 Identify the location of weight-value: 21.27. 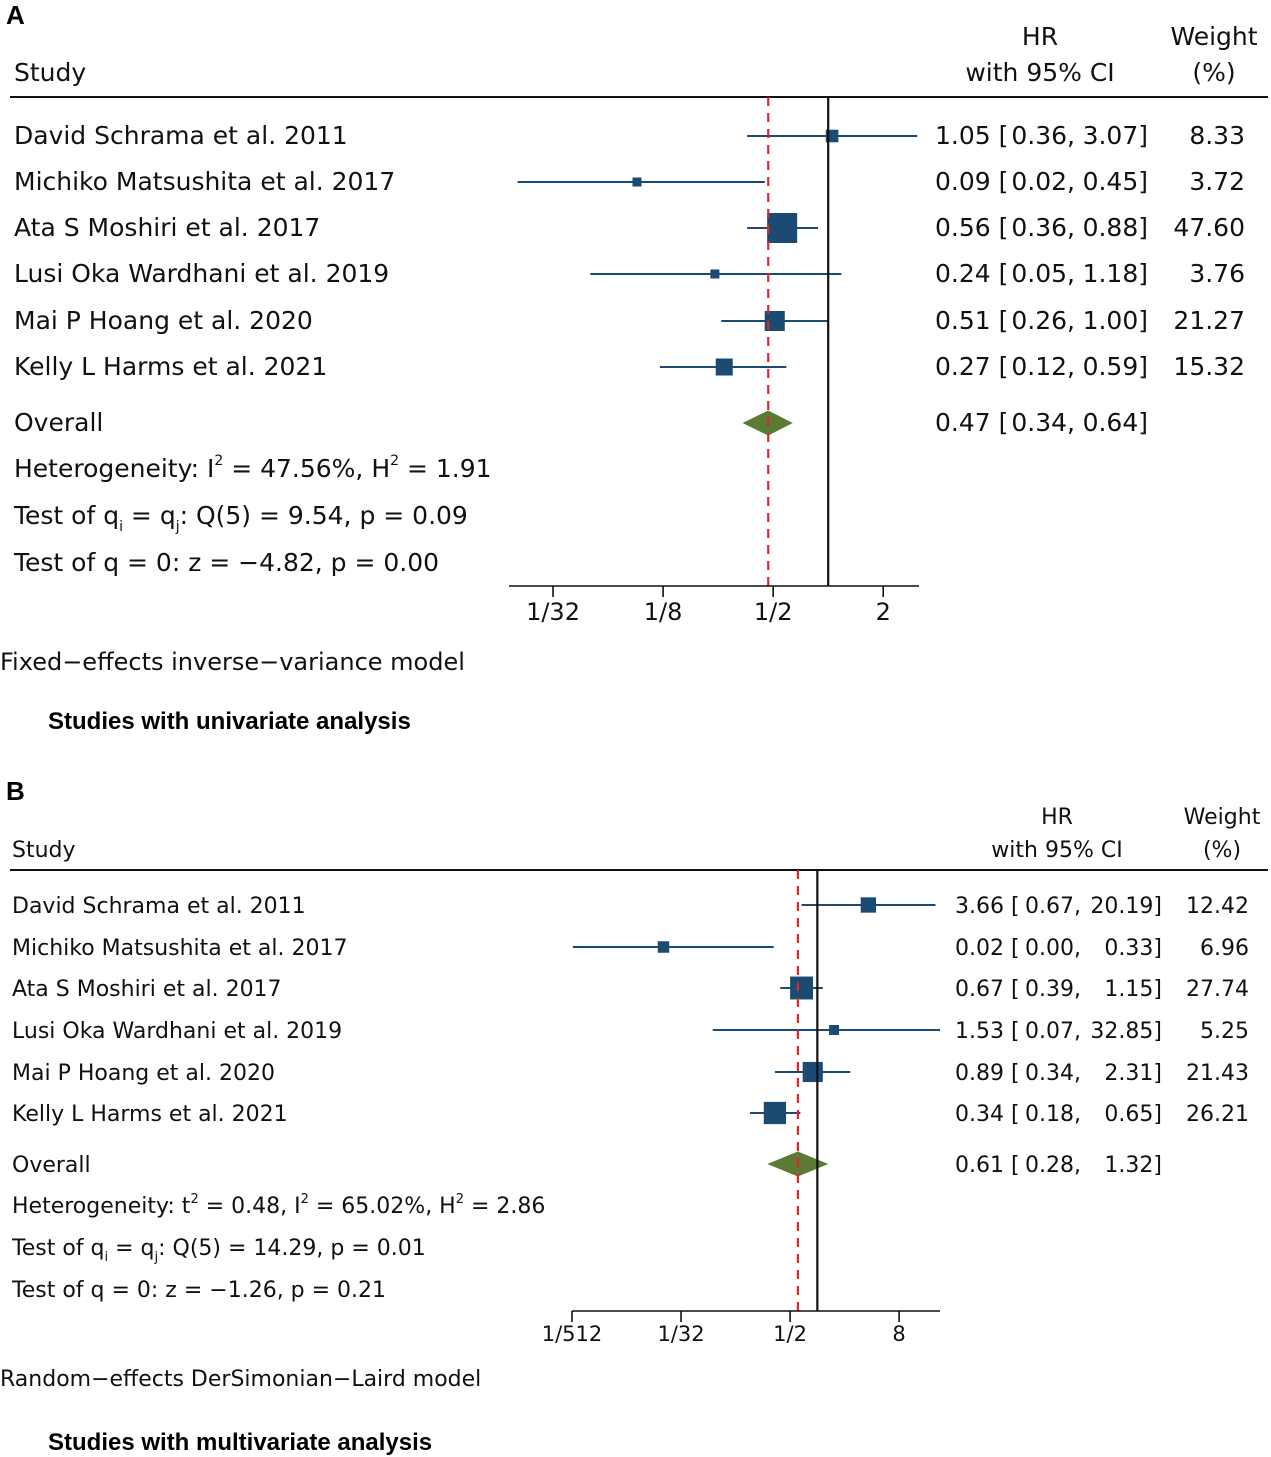
(1209, 320).